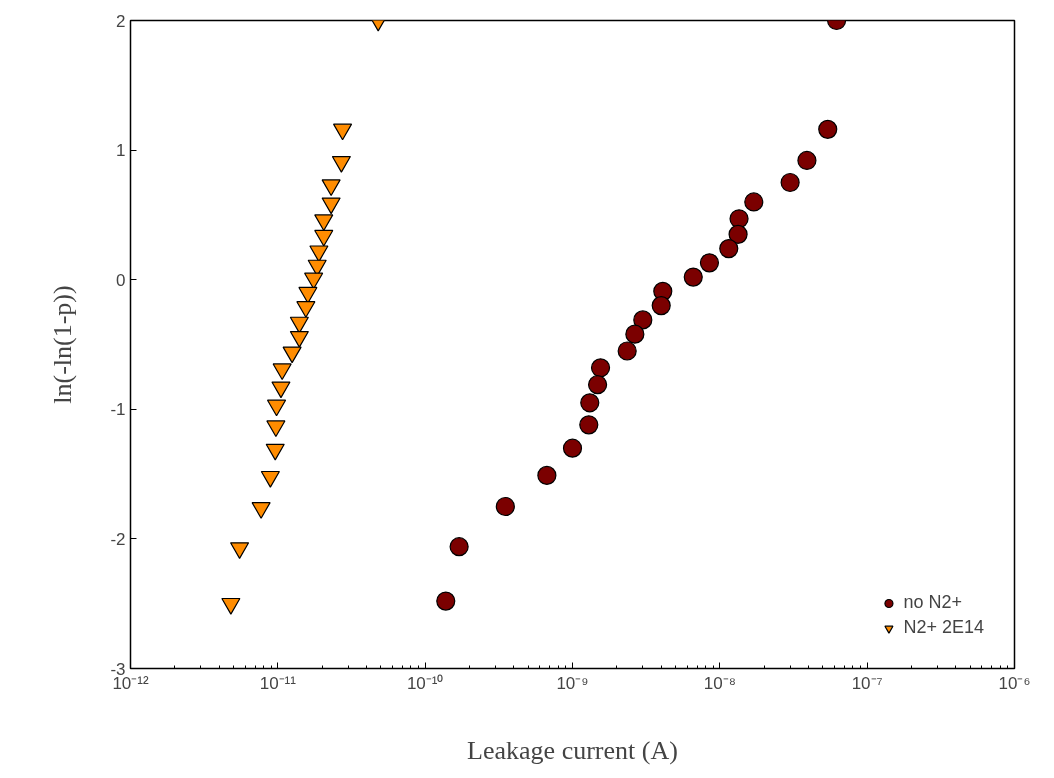  Describe the element at coordinates (572, 750) in the screenshot. I see `x-axis-title: Leakage current (A)` at that location.